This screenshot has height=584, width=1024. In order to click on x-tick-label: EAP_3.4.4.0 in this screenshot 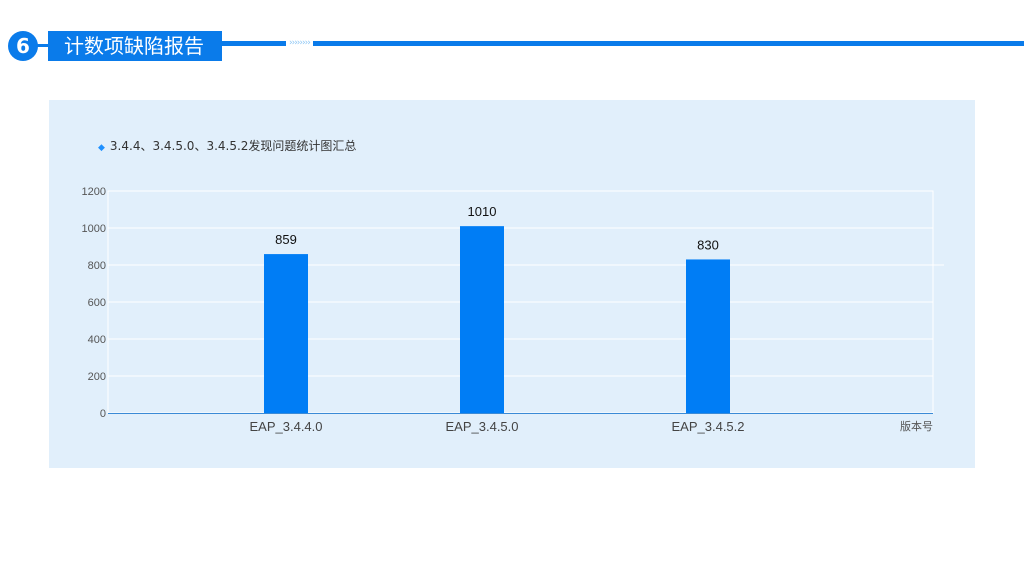, I will do `click(286, 426)`.